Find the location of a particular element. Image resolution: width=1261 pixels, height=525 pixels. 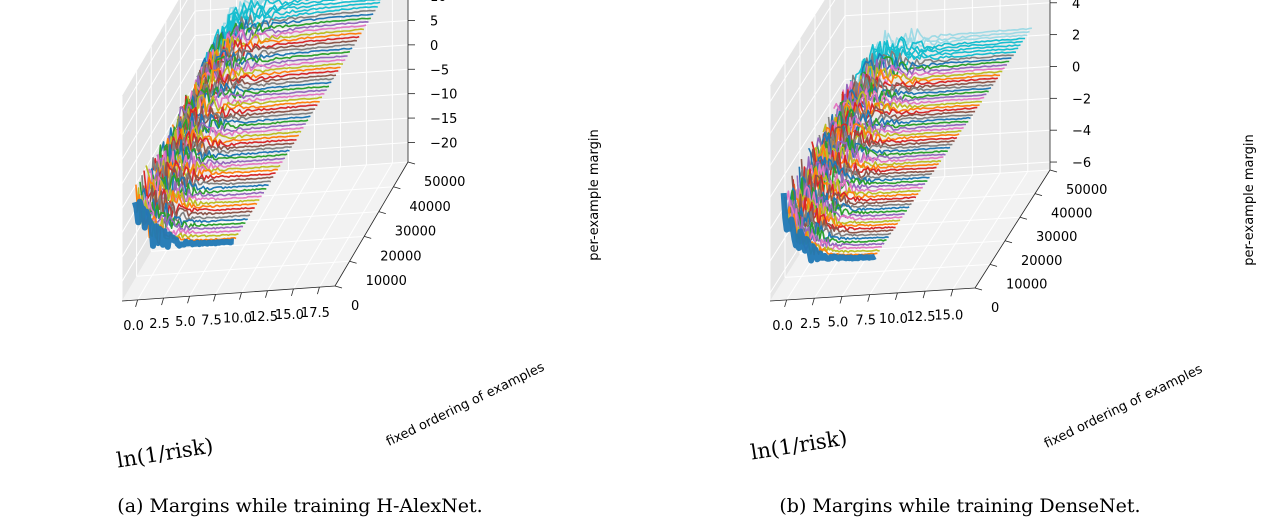

x-tick-label: 2.5 is located at coordinates (810, 324).